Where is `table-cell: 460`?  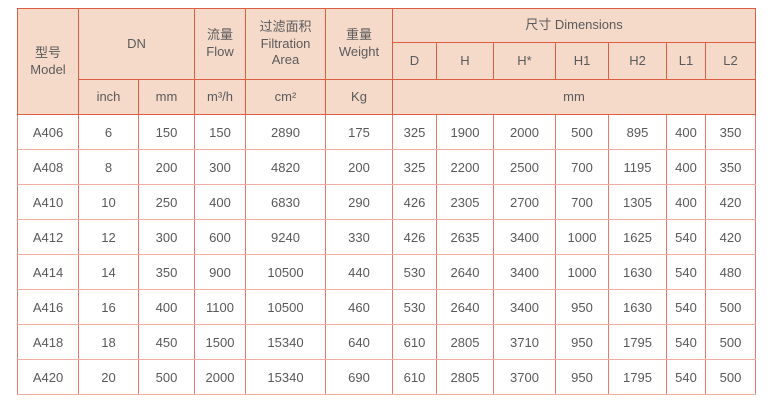 table-cell: 460 is located at coordinates (359, 307).